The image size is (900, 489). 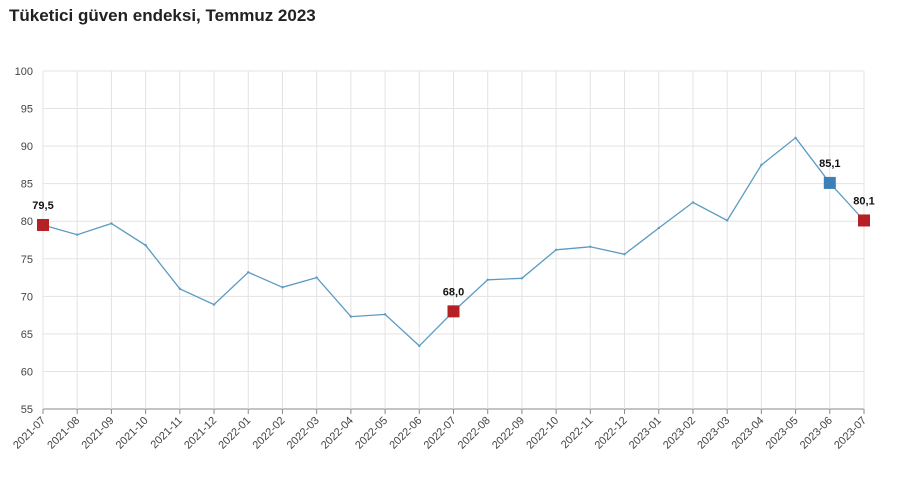 What do you see at coordinates (24, 72) in the screenshot?
I see `y-tick-label: 100` at bounding box center [24, 72].